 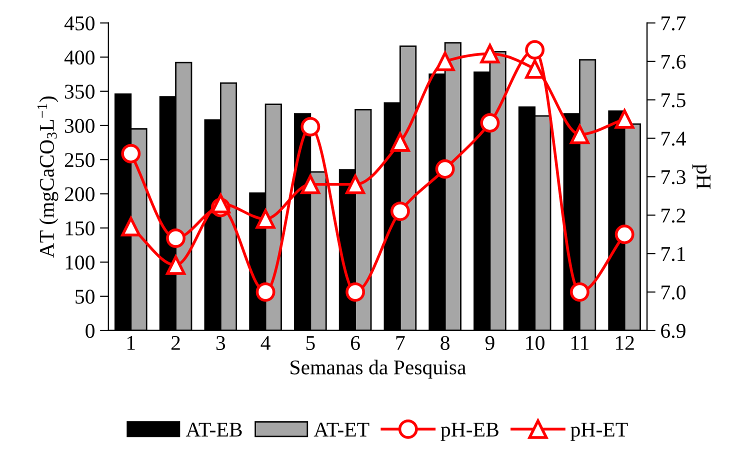 What do you see at coordinates (378, 369) in the screenshot?
I see `x-axis-title: Semanas da Pesquisa` at bounding box center [378, 369].